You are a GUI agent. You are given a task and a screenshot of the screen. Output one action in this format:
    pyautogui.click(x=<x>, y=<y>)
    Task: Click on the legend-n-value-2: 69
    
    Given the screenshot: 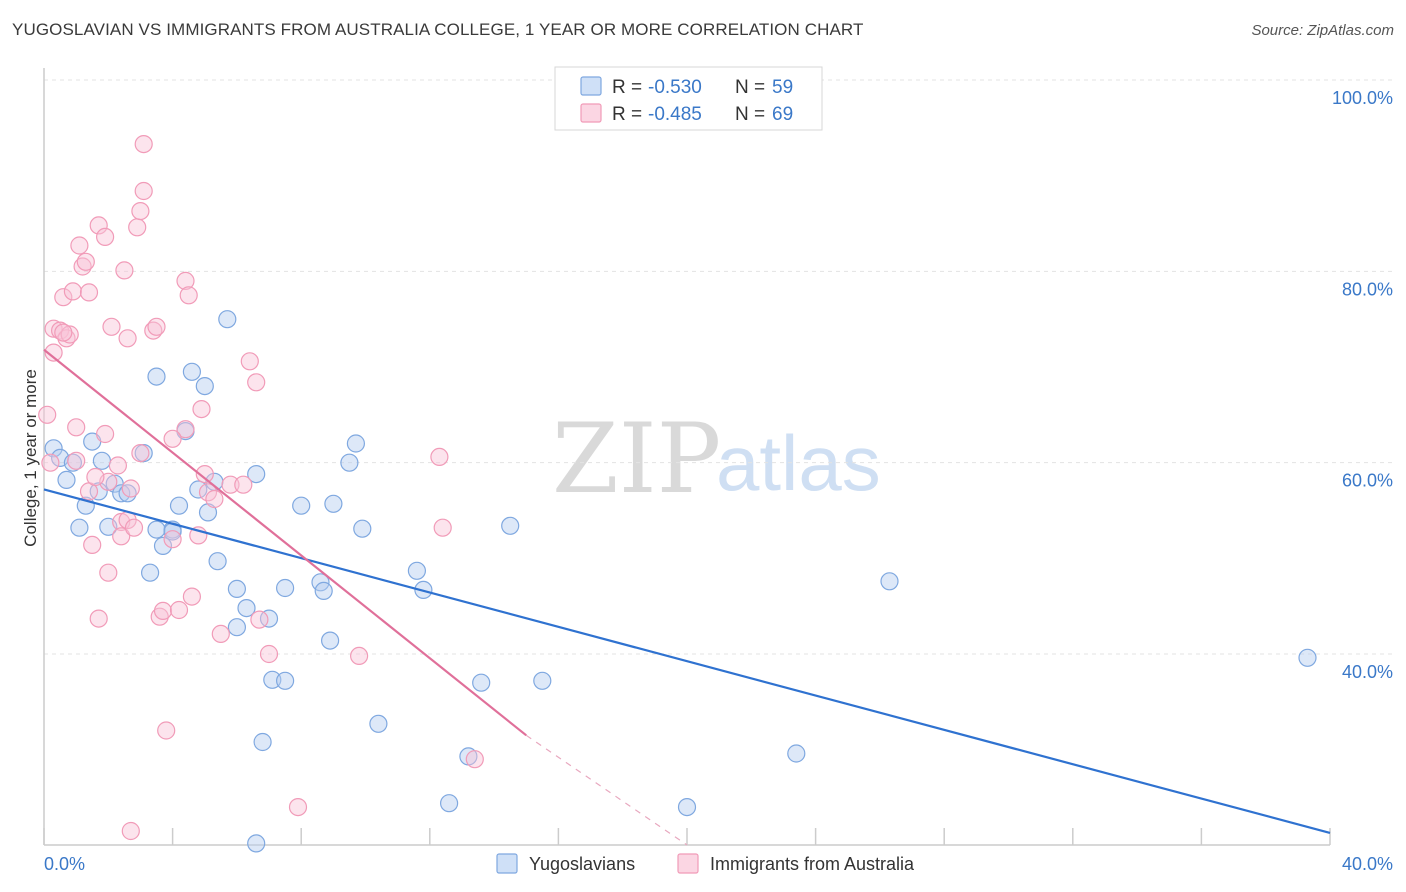 What is the action you would take?
    pyautogui.click(x=782, y=114)
    